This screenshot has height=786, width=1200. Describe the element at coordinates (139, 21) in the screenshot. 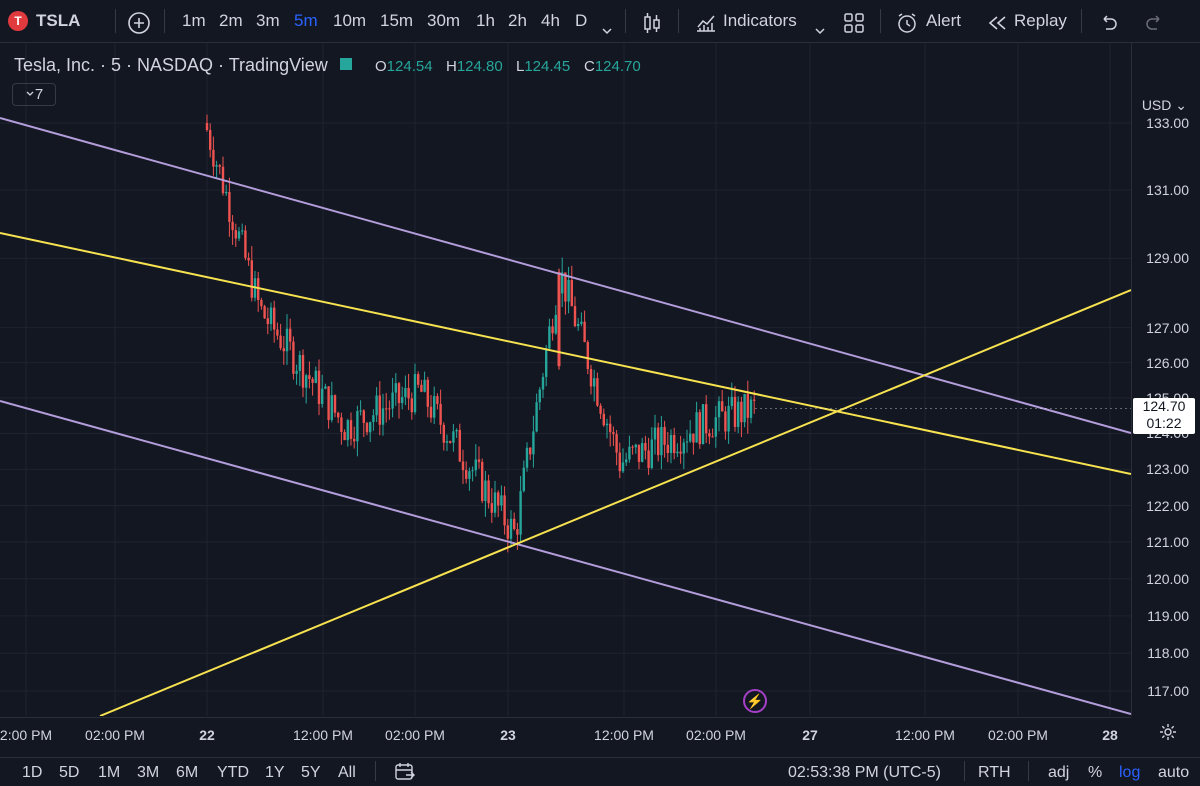

I see `plus-circle-icon` at that location.